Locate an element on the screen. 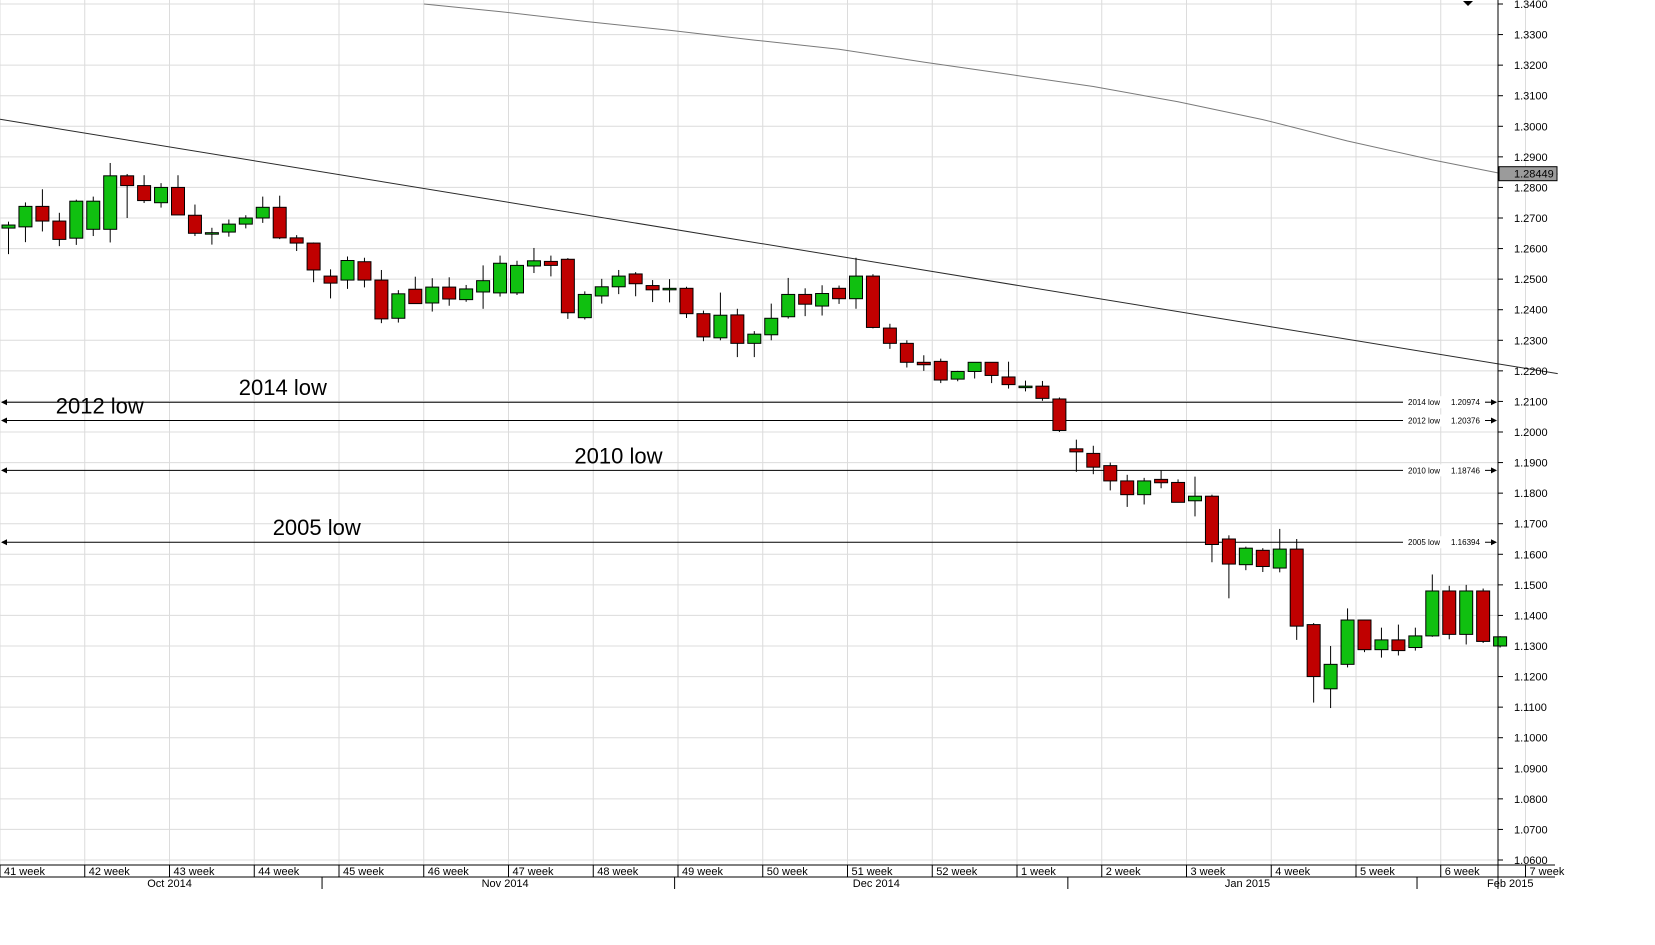 This screenshot has height=945, width=1655. month-label: Nov 2014 is located at coordinates (505, 884).